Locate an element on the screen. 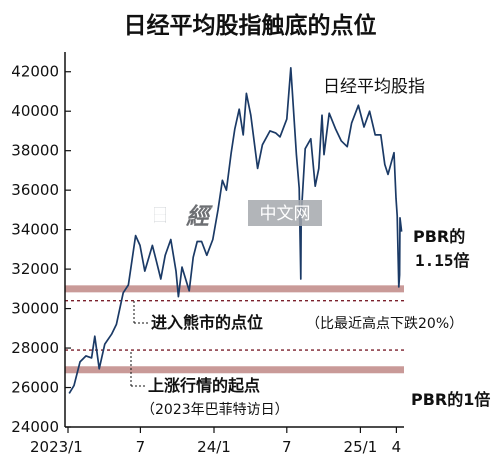 The width and height of the screenshot is (500, 462). x-ticks: 2023/1 7 24/1 7 25/1 4 is located at coordinates (215, 441).